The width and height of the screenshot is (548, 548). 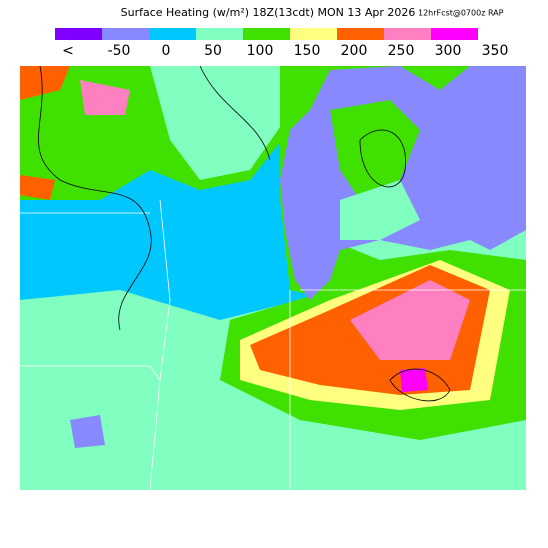 What do you see at coordinates (448, 51) in the screenshot?
I see `legend-label: 300` at bounding box center [448, 51].